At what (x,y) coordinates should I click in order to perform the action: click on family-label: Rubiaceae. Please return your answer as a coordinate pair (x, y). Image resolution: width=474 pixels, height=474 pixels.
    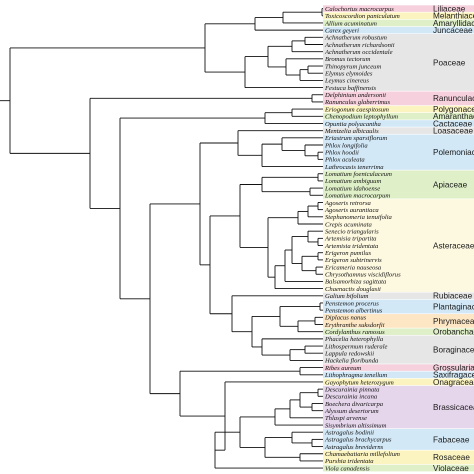
    Looking at the image, I should click on (453, 296).